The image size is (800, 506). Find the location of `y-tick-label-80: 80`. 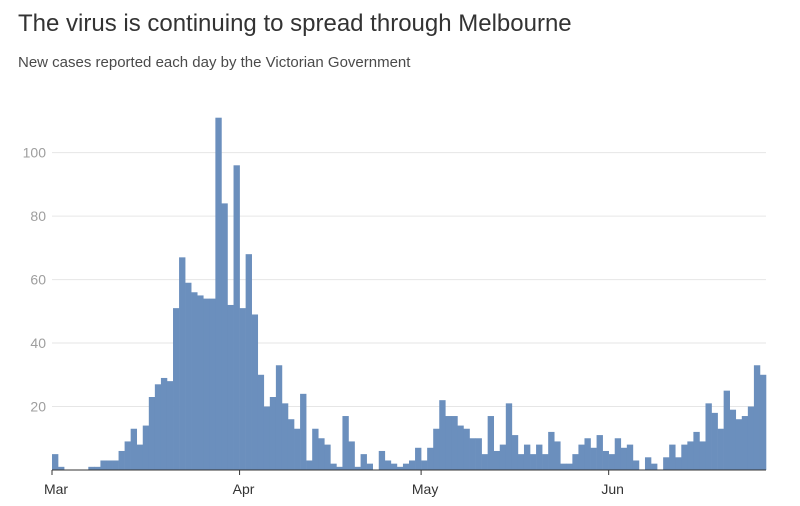

y-tick-label-80: 80 is located at coordinates (38, 216).